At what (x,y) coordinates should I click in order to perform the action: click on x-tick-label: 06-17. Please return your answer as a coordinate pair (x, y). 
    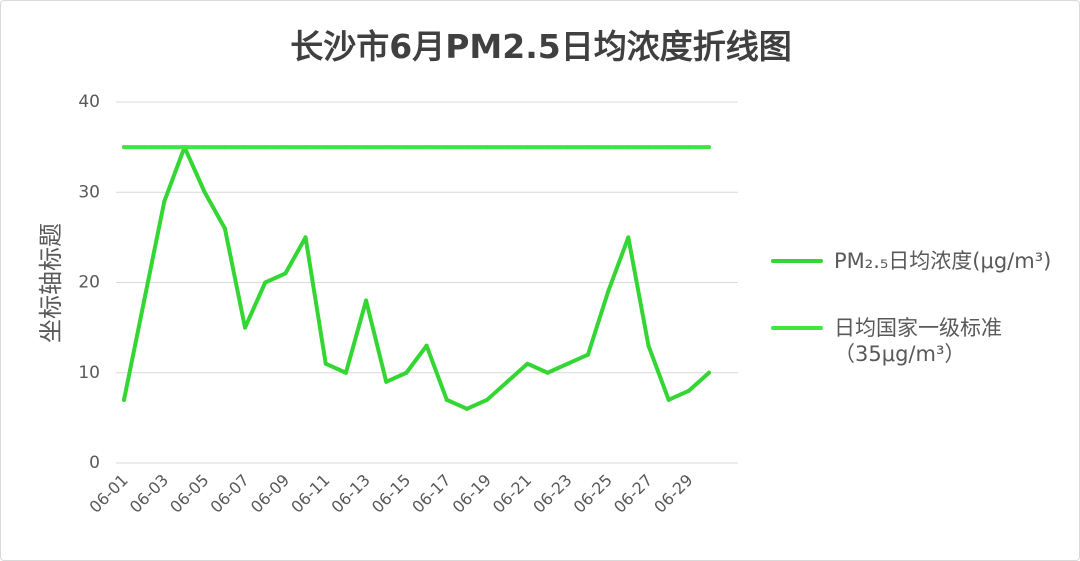
    Looking at the image, I should click on (431, 493).